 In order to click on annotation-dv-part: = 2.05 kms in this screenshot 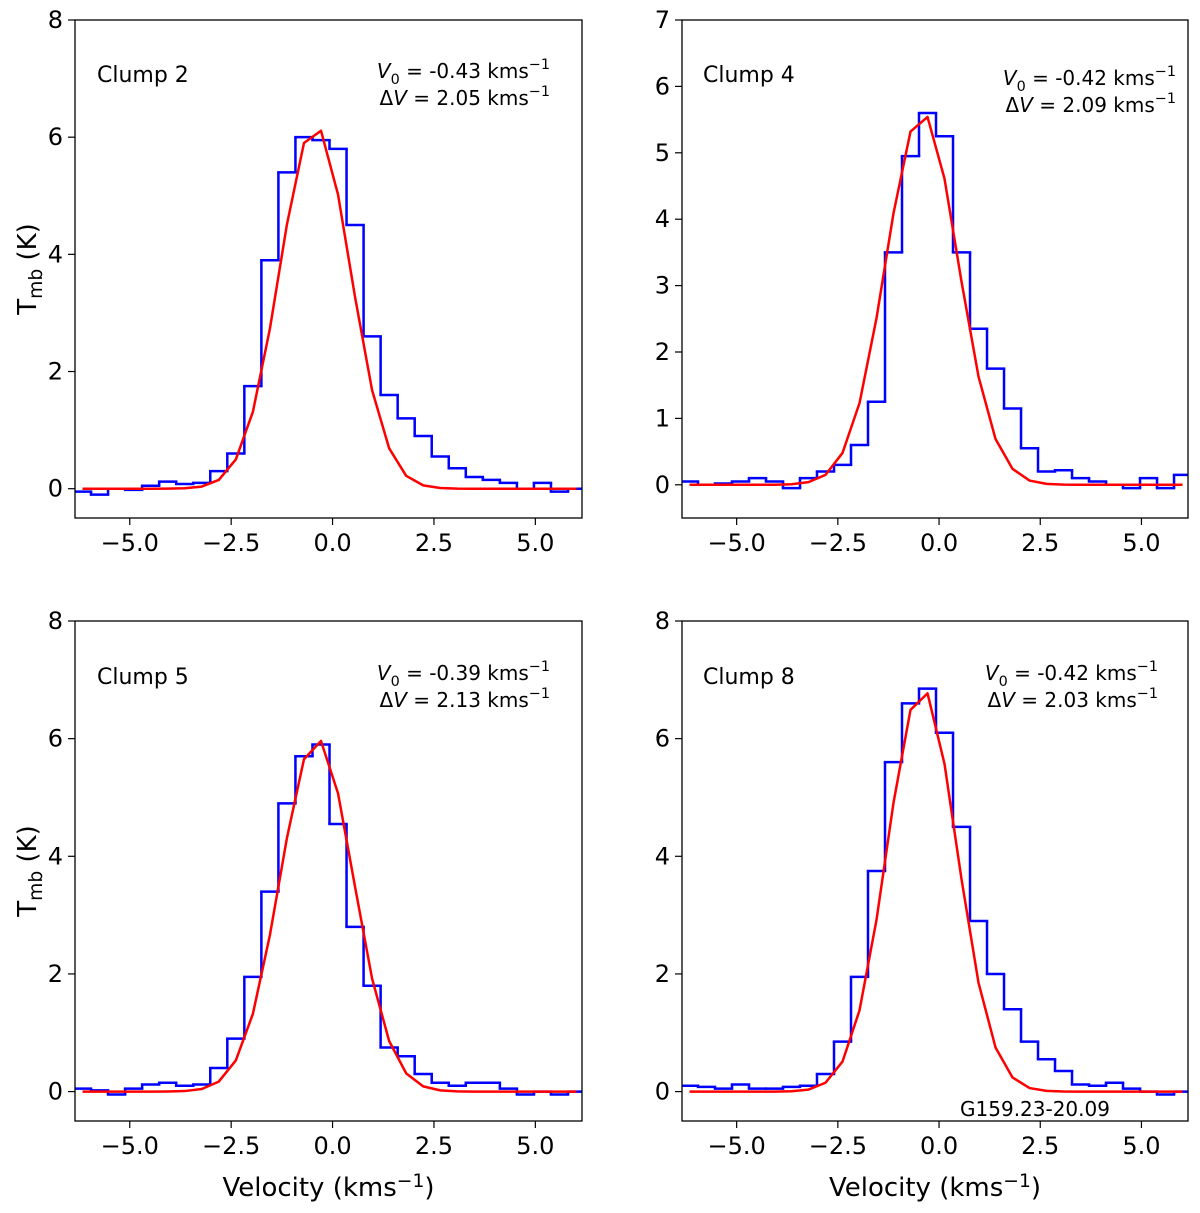, I will do `click(468, 98)`.